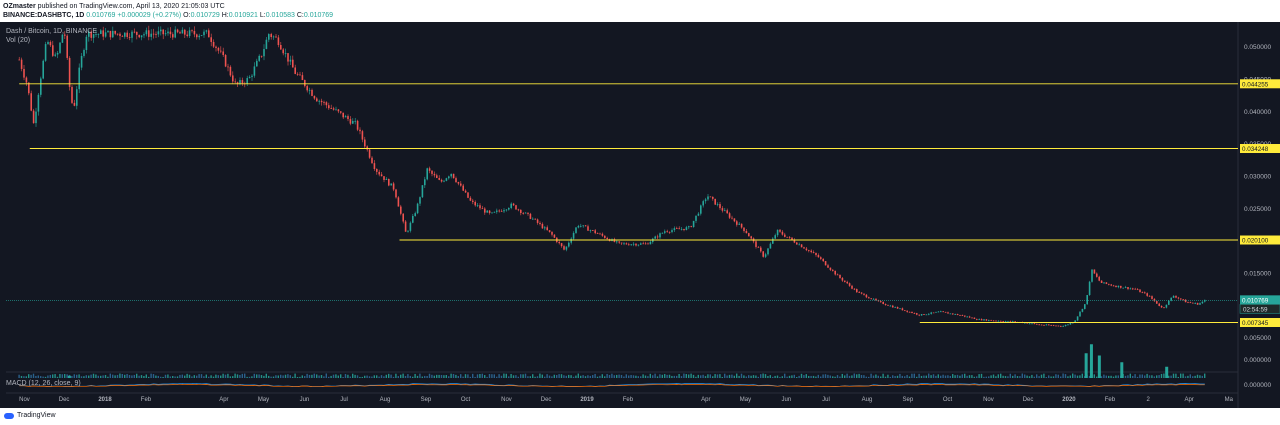 Image resolution: width=1280 pixels, height=425 pixels. What do you see at coordinates (146, 400) in the screenshot?
I see `time-tick-label: Feb` at bounding box center [146, 400].